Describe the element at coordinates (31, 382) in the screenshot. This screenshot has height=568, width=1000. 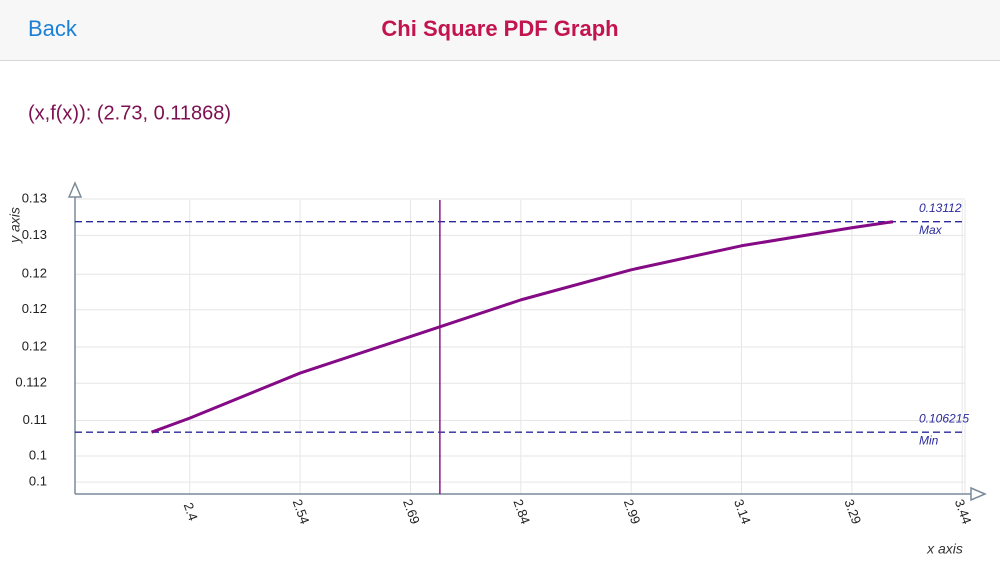
I see `y-tick-label: 0.112` at that location.